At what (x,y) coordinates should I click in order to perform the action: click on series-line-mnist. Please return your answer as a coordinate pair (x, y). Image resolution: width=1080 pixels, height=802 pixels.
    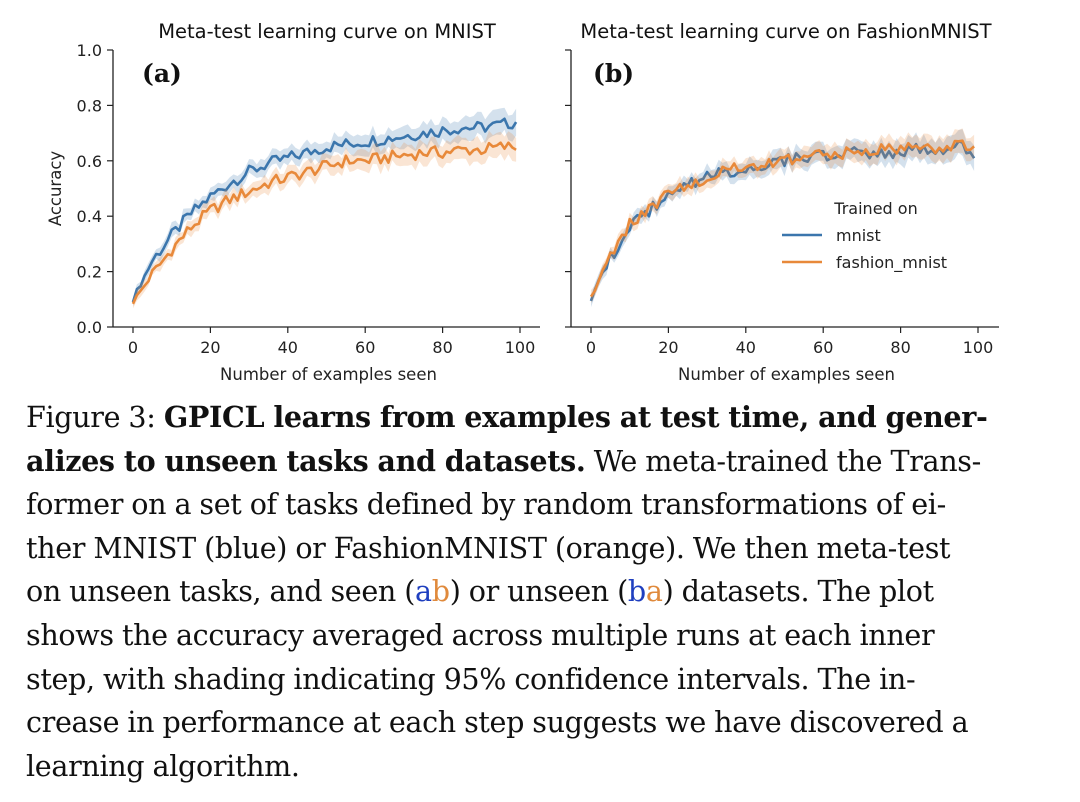
    Looking at the image, I should click on (324, 210).